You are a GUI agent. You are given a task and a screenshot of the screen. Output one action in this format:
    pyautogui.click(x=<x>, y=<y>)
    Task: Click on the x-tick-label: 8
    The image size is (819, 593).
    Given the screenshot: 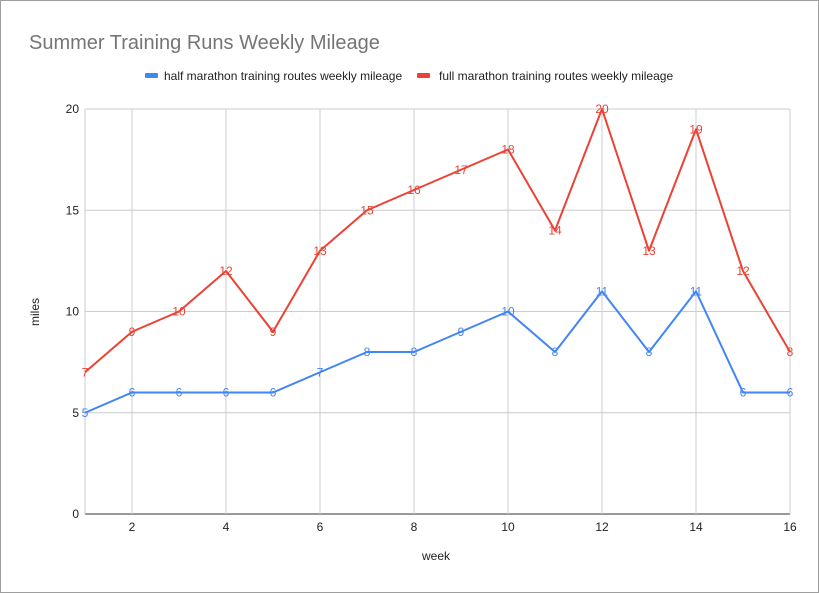 What is the action you would take?
    pyautogui.click(x=414, y=527)
    